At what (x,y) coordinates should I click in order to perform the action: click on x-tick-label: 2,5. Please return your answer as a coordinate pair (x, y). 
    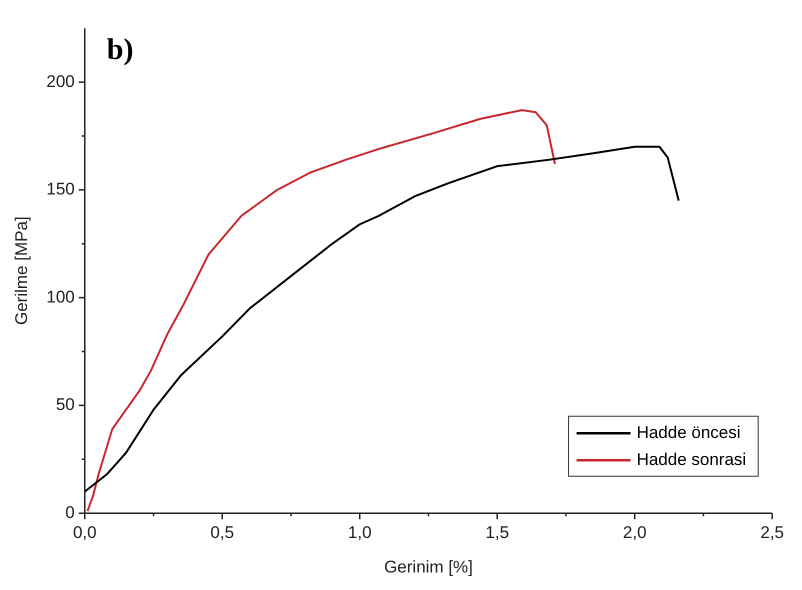
    Looking at the image, I should click on (772, 532).